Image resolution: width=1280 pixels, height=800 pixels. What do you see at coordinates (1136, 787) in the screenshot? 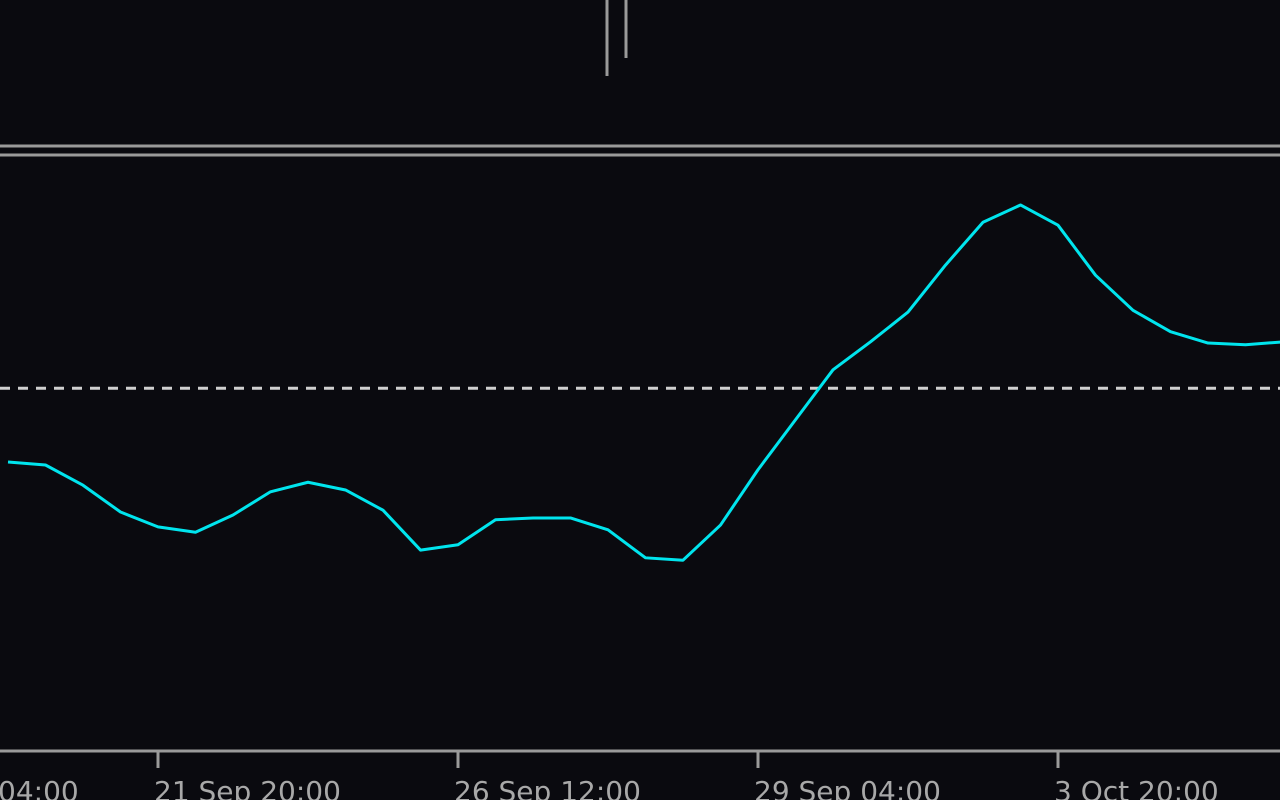
I see `x-tick-label: 3 Oct 20:00` at bounding box center [1136, 787].